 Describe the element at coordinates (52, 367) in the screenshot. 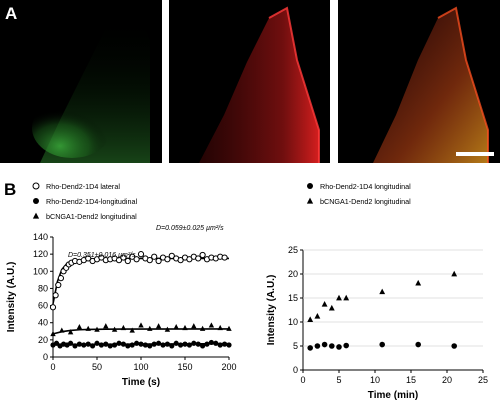

I see `x-tick-label: 0` at that location.